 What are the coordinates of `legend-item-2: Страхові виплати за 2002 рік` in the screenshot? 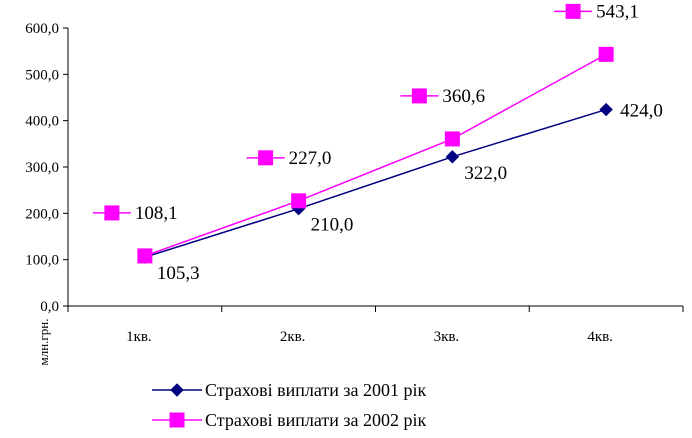 It's located at (289, 420).